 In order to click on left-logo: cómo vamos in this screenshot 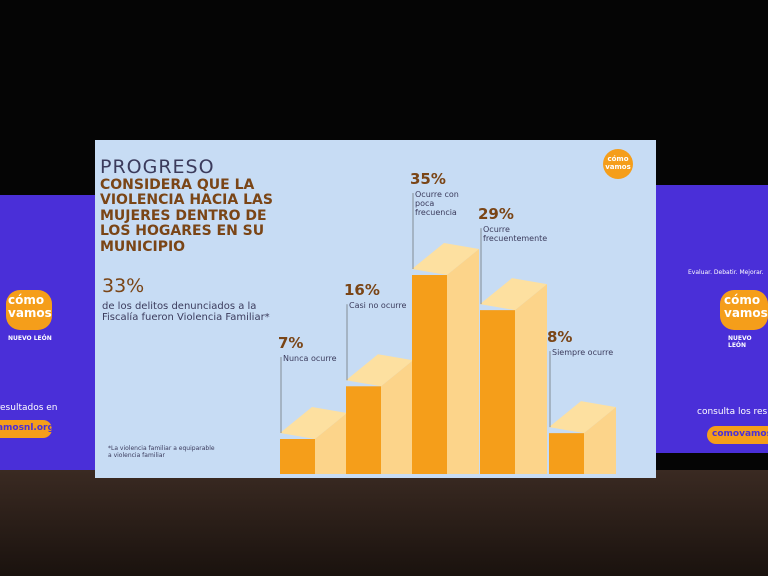, I will do `click(30, 307)`.